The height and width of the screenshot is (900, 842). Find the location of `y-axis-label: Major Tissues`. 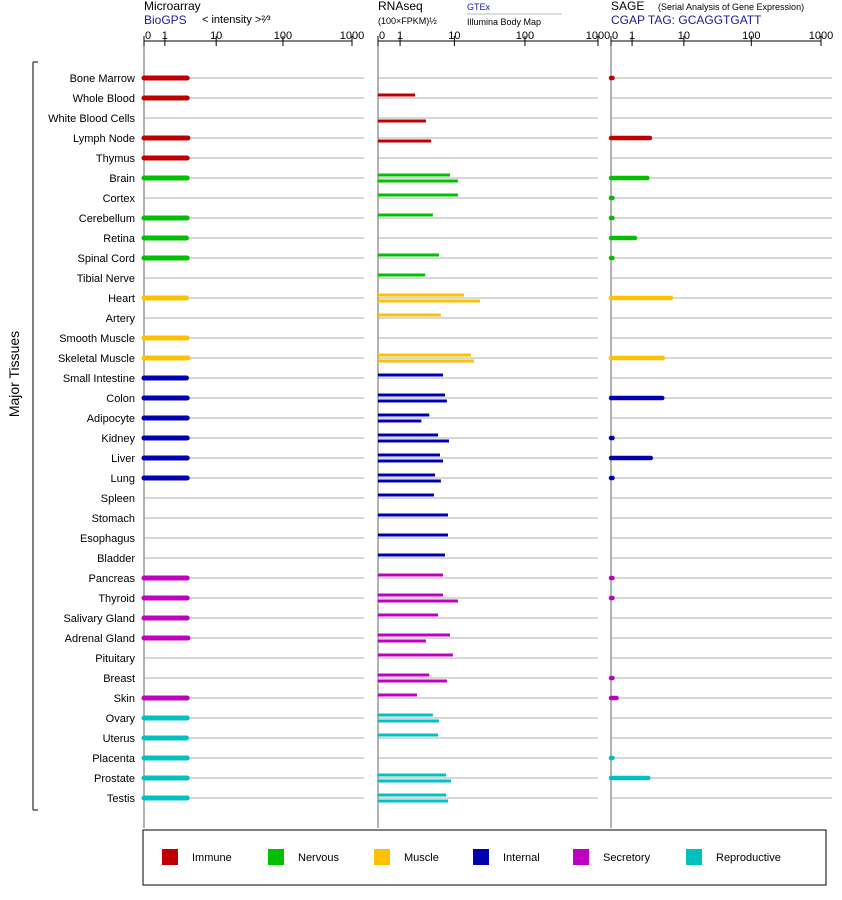

y-axis-label: Major Tissues is located at coordinates (14, 374).